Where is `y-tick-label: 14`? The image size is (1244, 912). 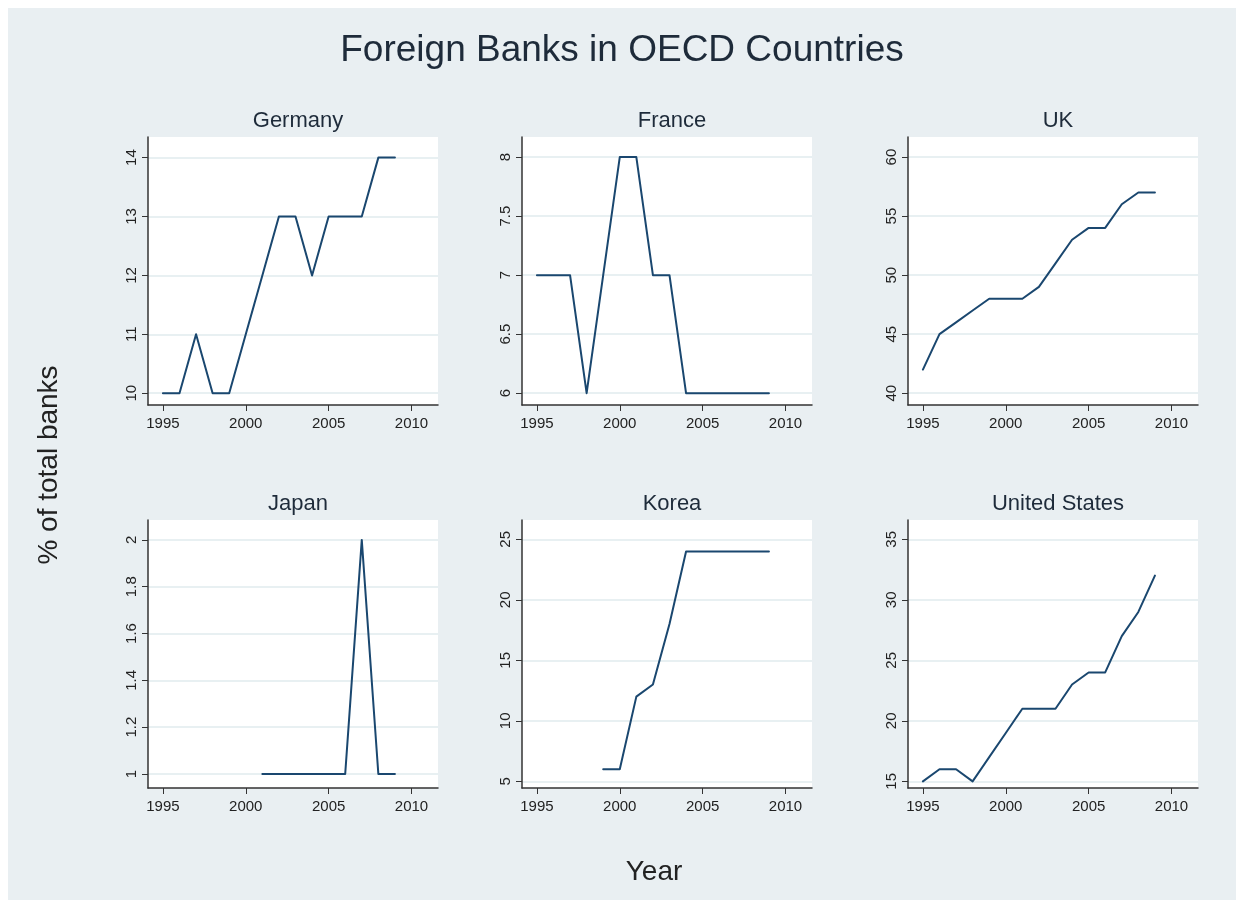
y-tick-label: 14 is located at coordinates (130, 157).